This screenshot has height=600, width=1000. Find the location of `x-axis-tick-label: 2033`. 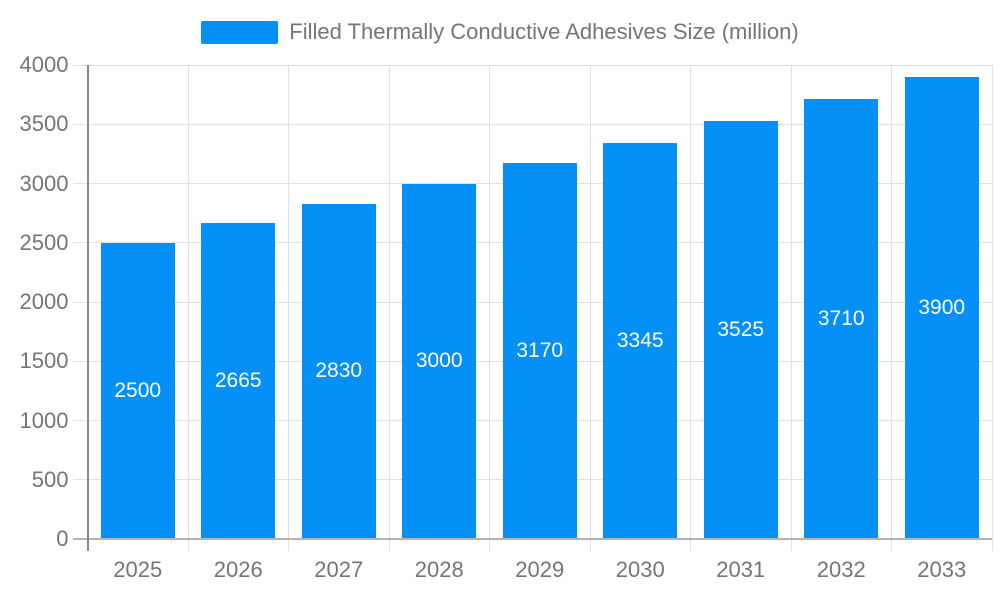

x-axis-tick-label: 2033 is located at coordinates (942, 569).